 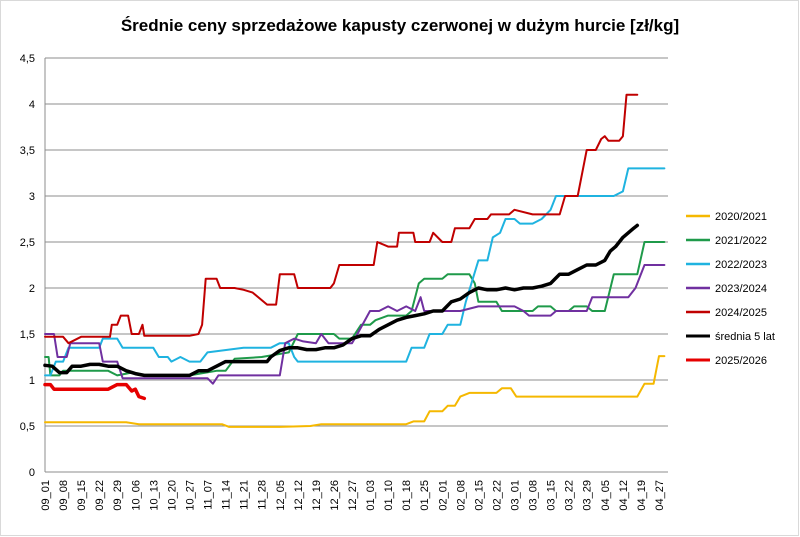 I want to click on x-tick-label: 12_27, so click(x=353, y=495).